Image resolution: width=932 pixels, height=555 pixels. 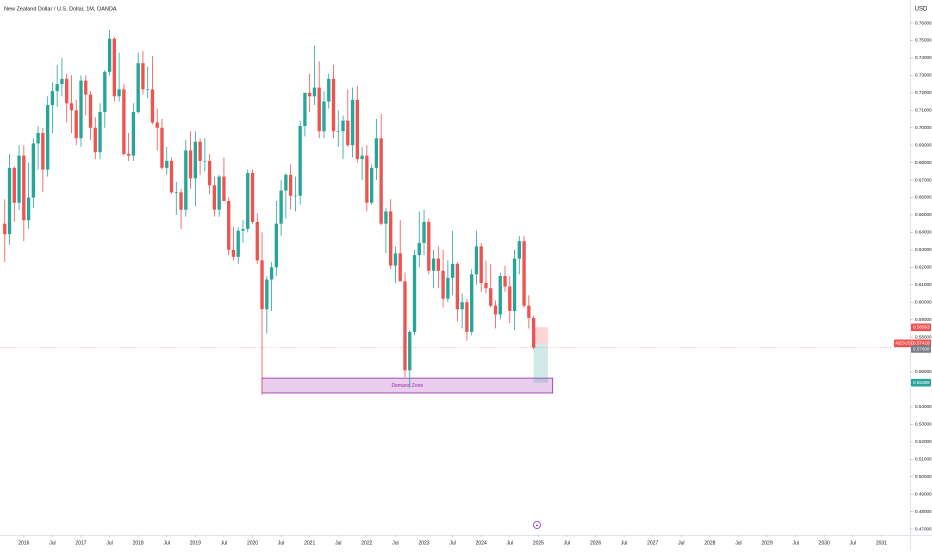 What do you see at coordinates (923, 424) in the screenshot?
I see `y-tick-label: 0.53000` at bounding box center [923, 424].